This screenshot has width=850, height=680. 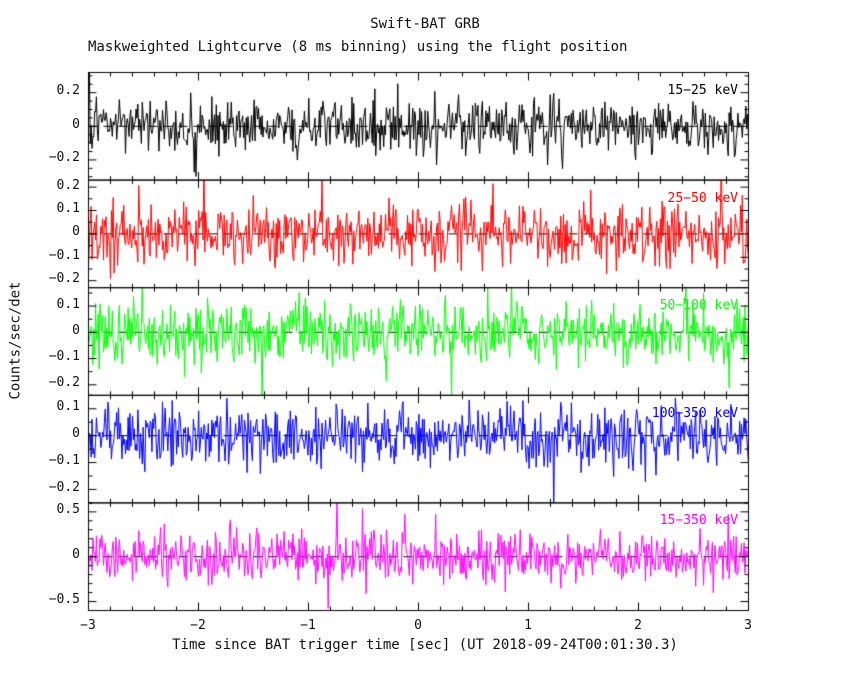 I want to click on x-tick-label: −2, so click(x=198, y=625).